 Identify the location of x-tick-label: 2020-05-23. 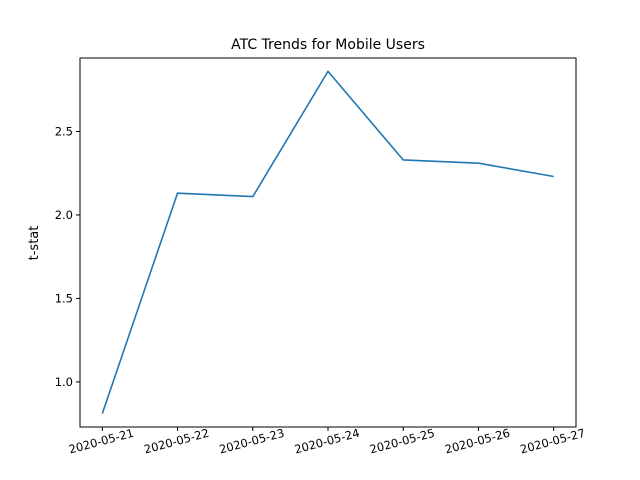
(252, 441).